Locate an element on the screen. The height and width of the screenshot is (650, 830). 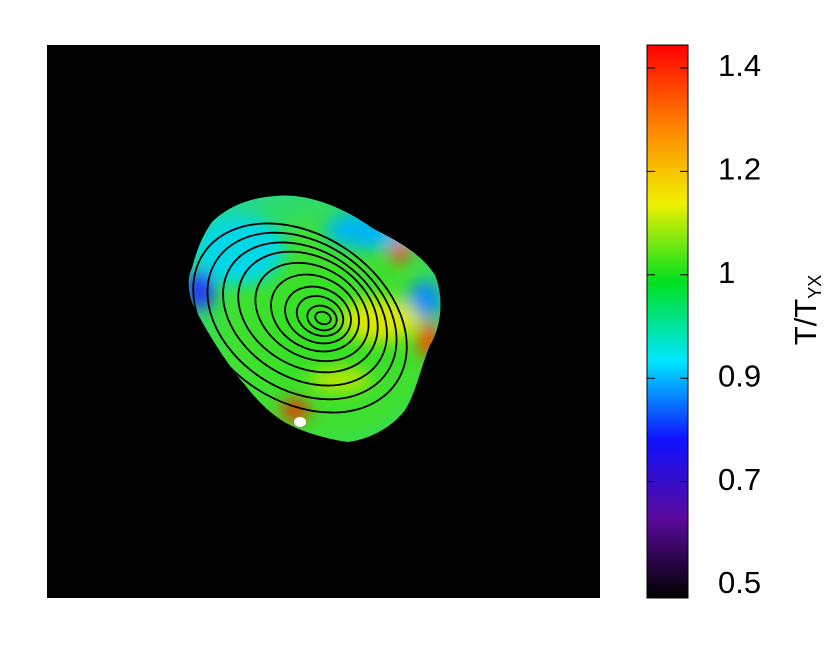
tick-label: 1.4 is located at coordinates (739, 65).